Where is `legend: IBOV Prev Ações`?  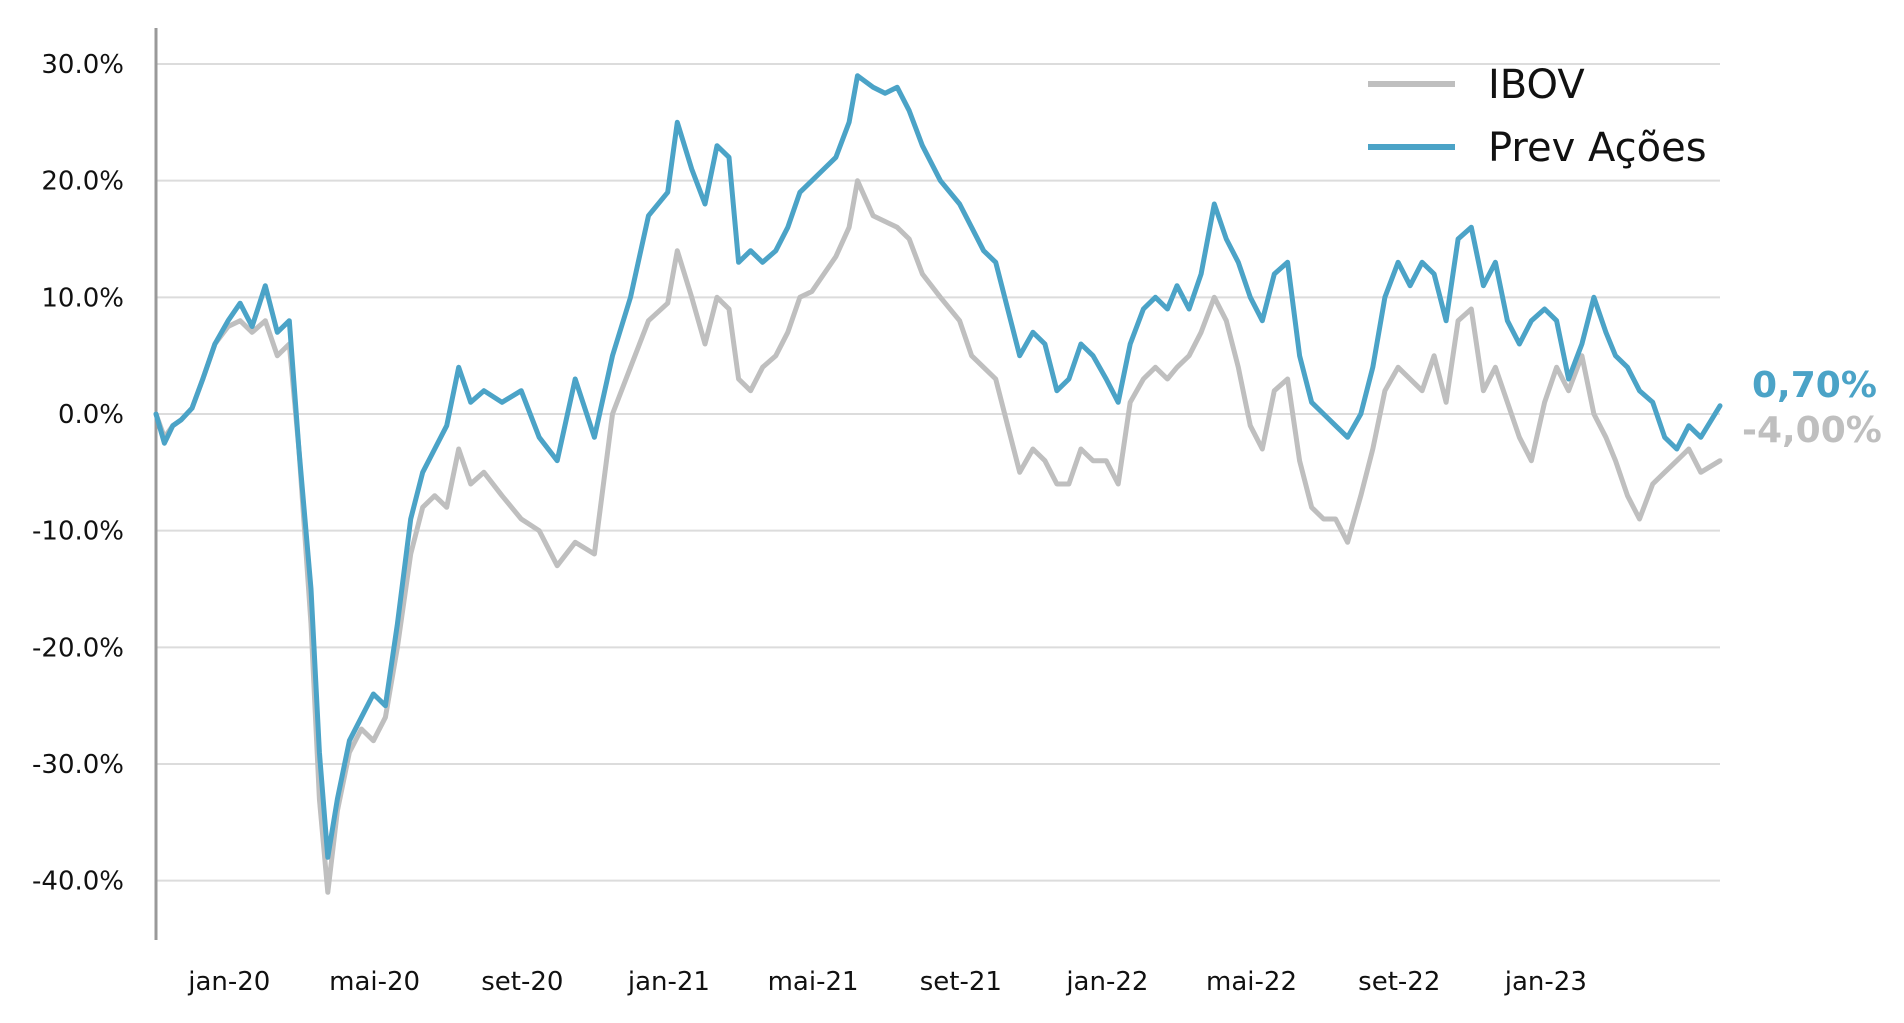 legend: IBOV Prev Ações is located at coordinates (1537, 116).